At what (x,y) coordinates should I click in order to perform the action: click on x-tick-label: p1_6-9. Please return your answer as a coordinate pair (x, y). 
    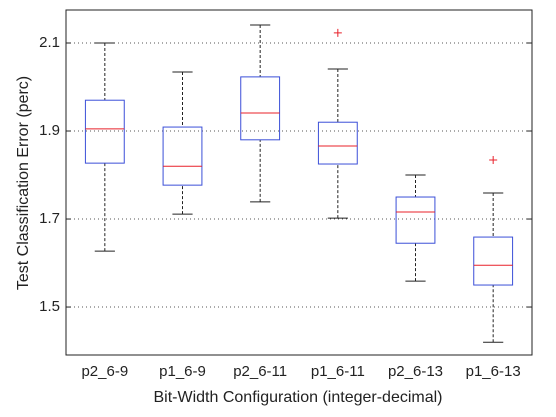
    Looking at the image, I should click on (182, 371).